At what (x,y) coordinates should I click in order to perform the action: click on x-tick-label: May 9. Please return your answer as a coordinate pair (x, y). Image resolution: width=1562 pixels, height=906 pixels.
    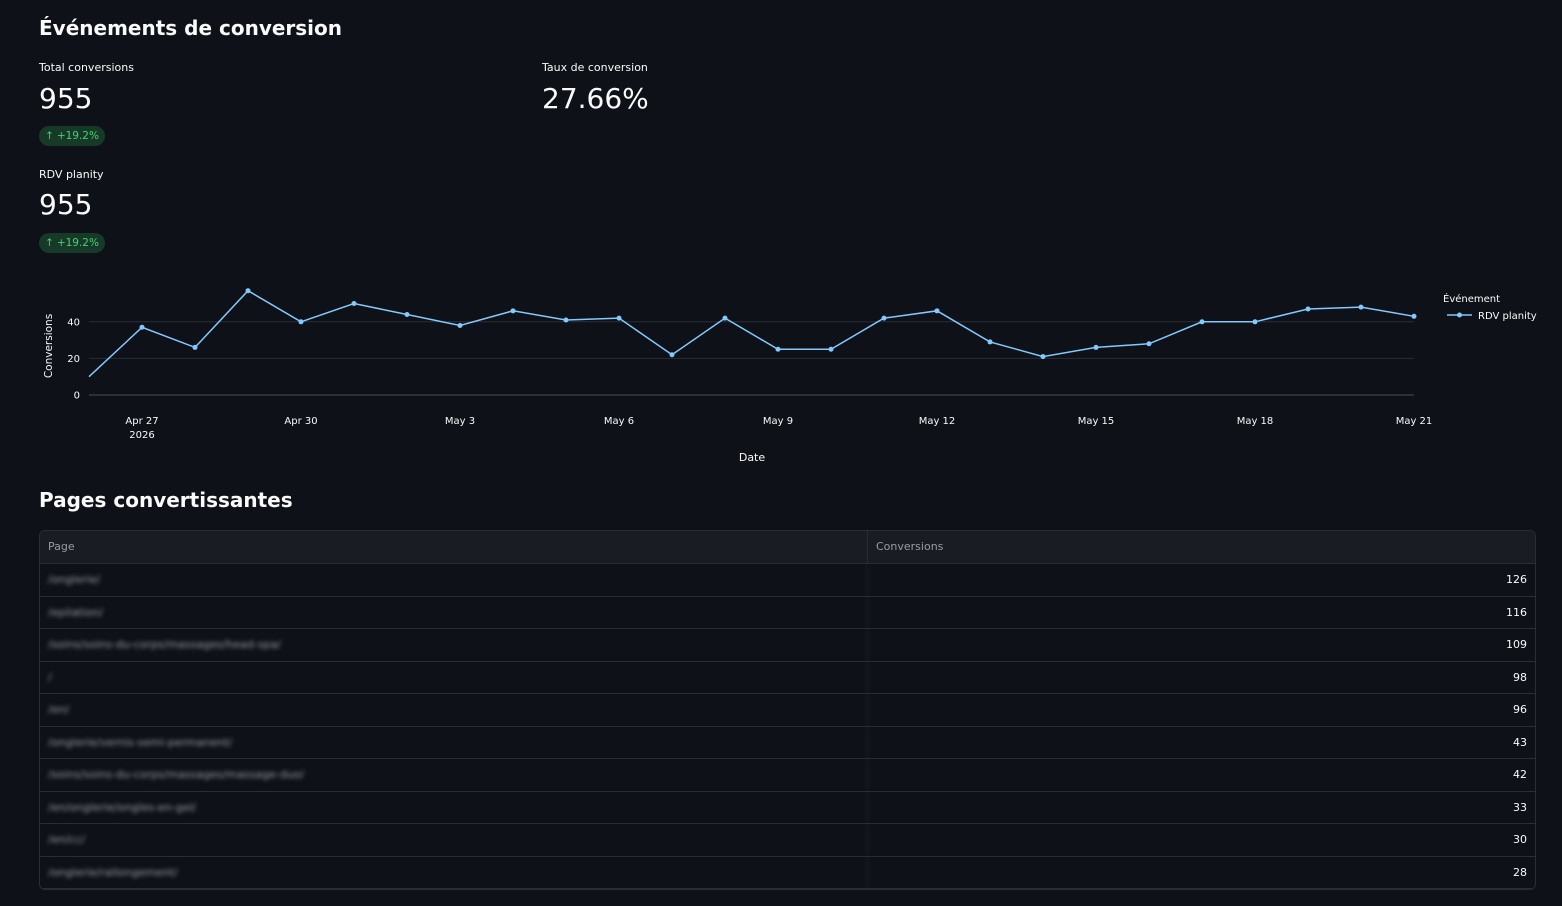
    Looking at the image, I should click on (778, 421).